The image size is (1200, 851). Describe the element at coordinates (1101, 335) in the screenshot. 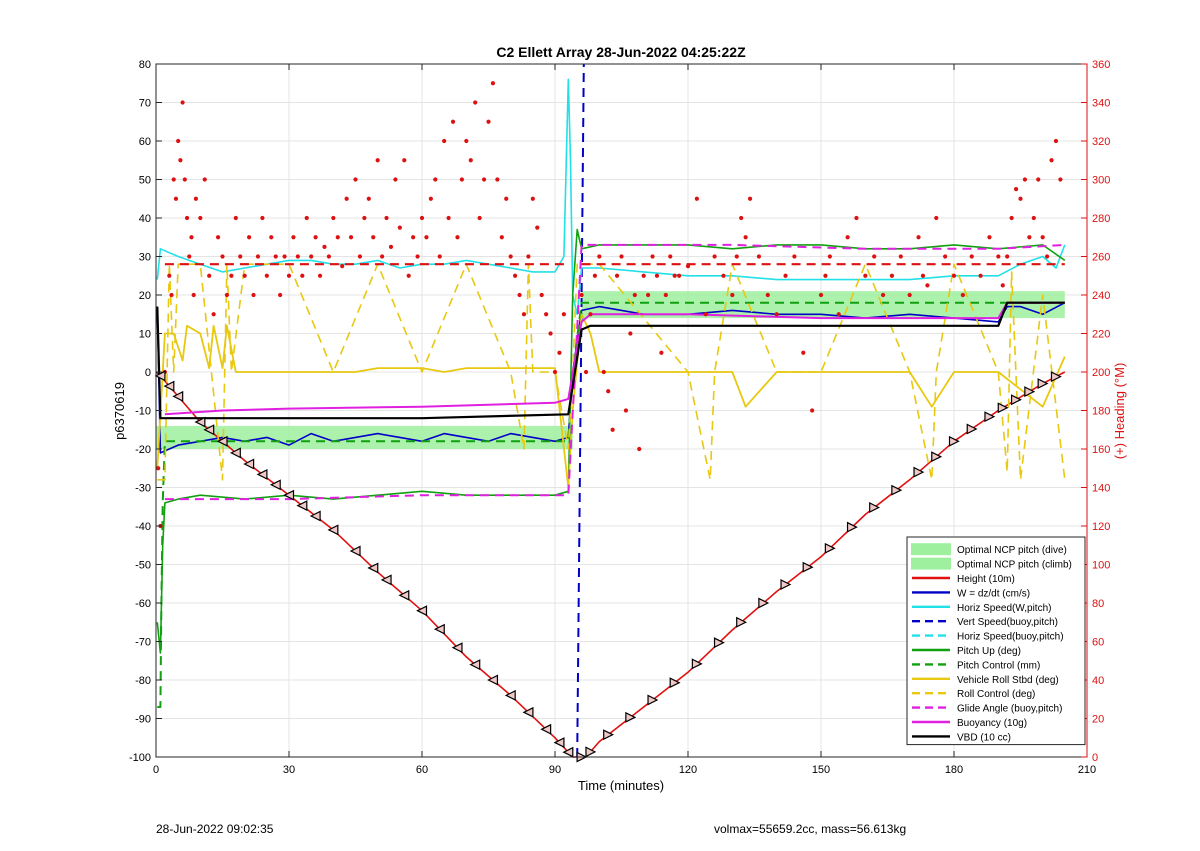

I see `y2-tick-label: 220` at that location.